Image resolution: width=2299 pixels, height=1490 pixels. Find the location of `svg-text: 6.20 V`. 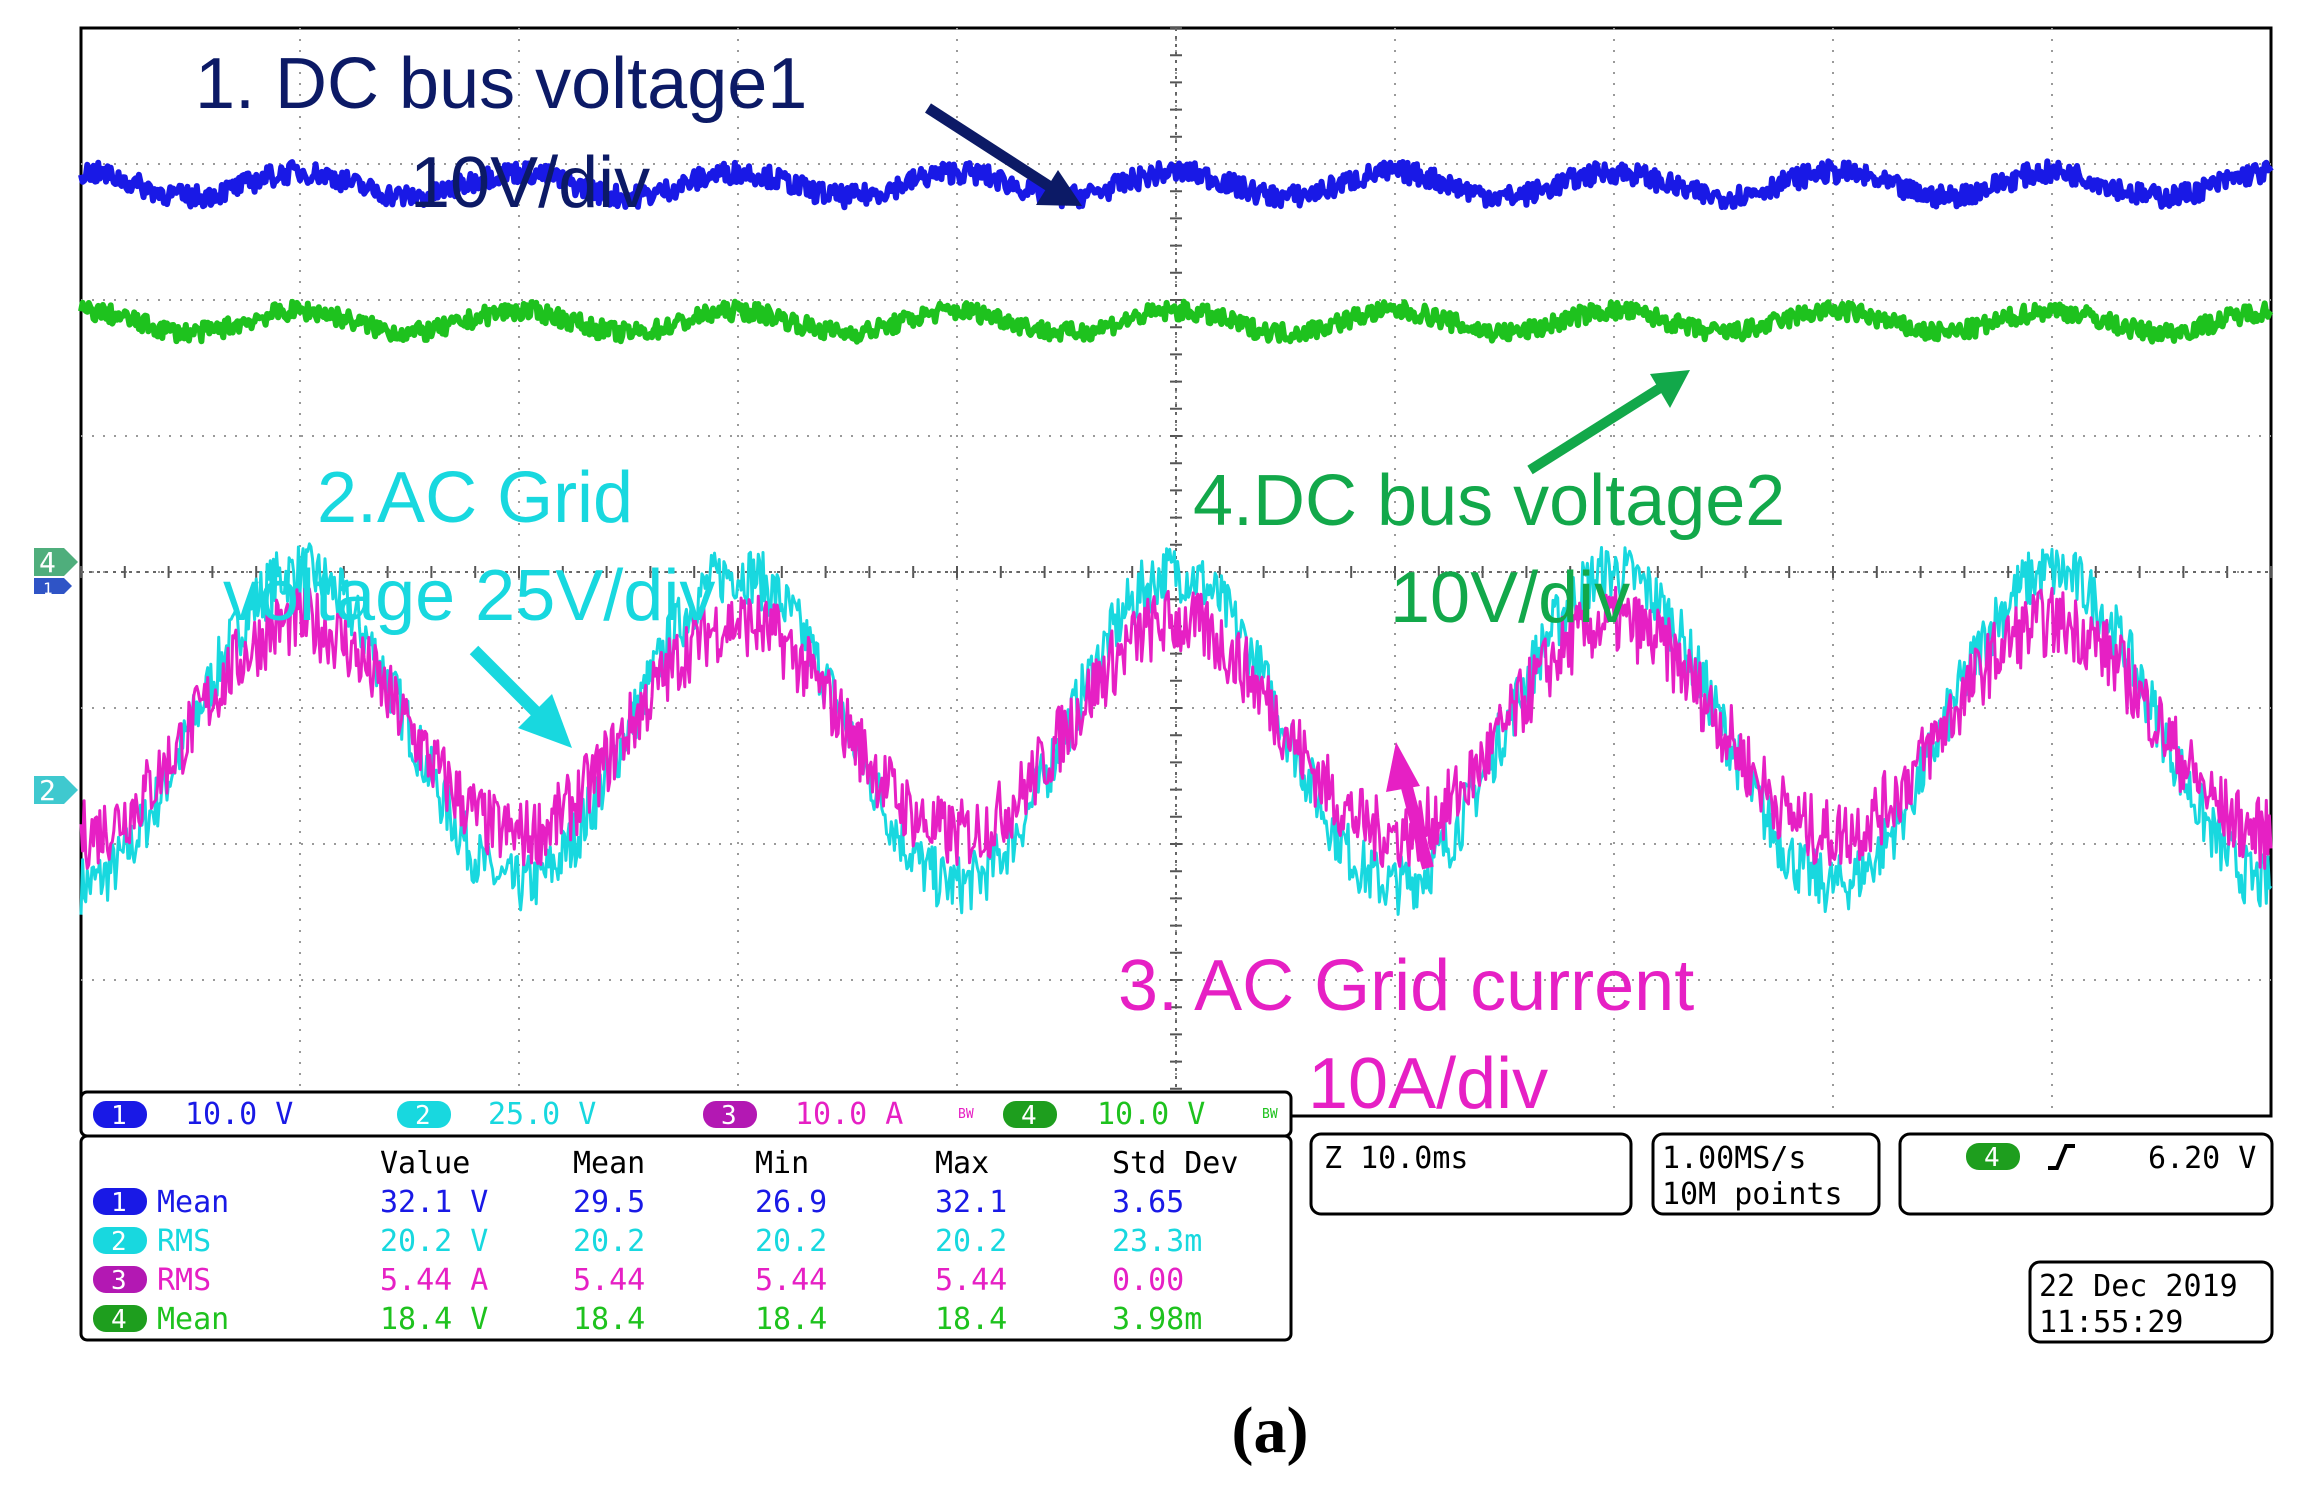

svg-text: 6.20 V is located at coordinates (2202, 1158).